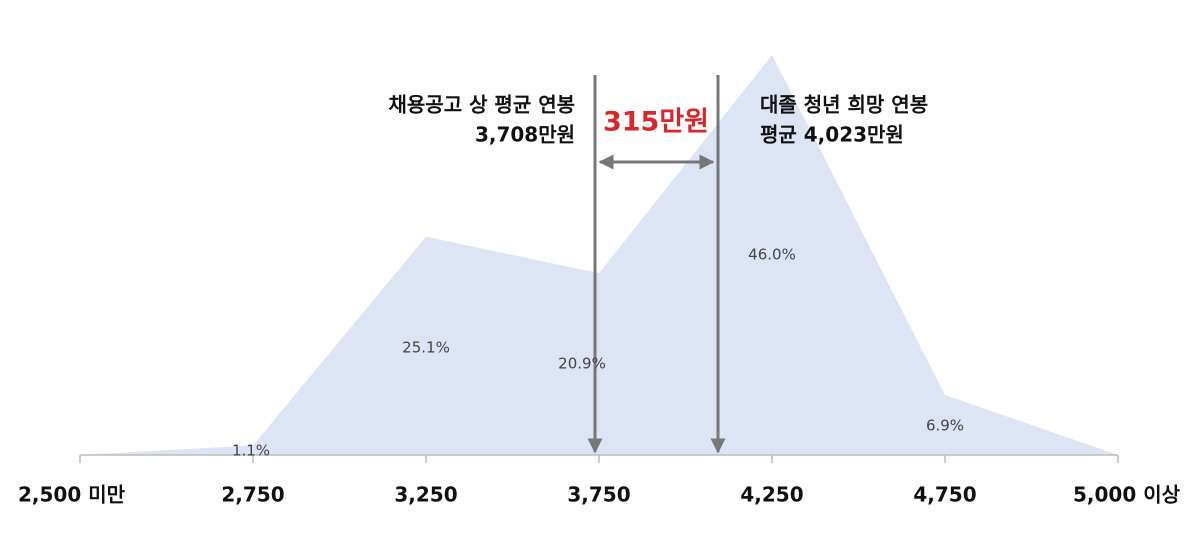 The image size is (1200, 536). I want to click on annotation: 대졸 청년 희망 연봉, so click(844, 105).